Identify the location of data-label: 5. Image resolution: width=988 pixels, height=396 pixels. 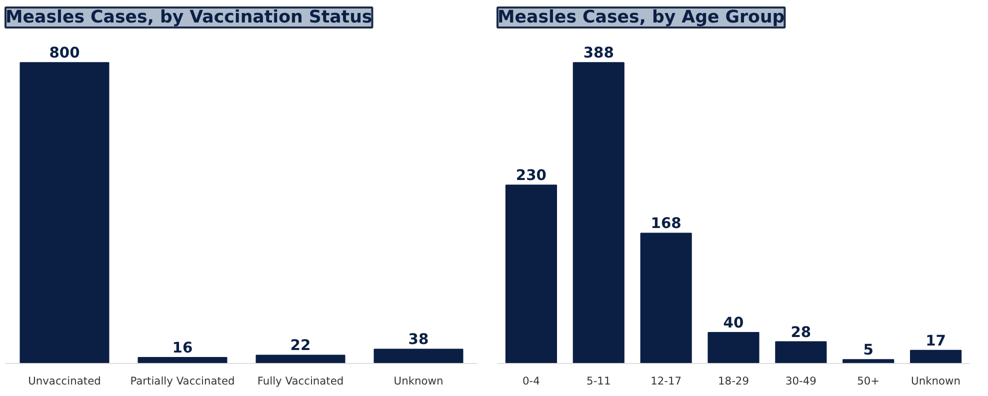
(868, 350).